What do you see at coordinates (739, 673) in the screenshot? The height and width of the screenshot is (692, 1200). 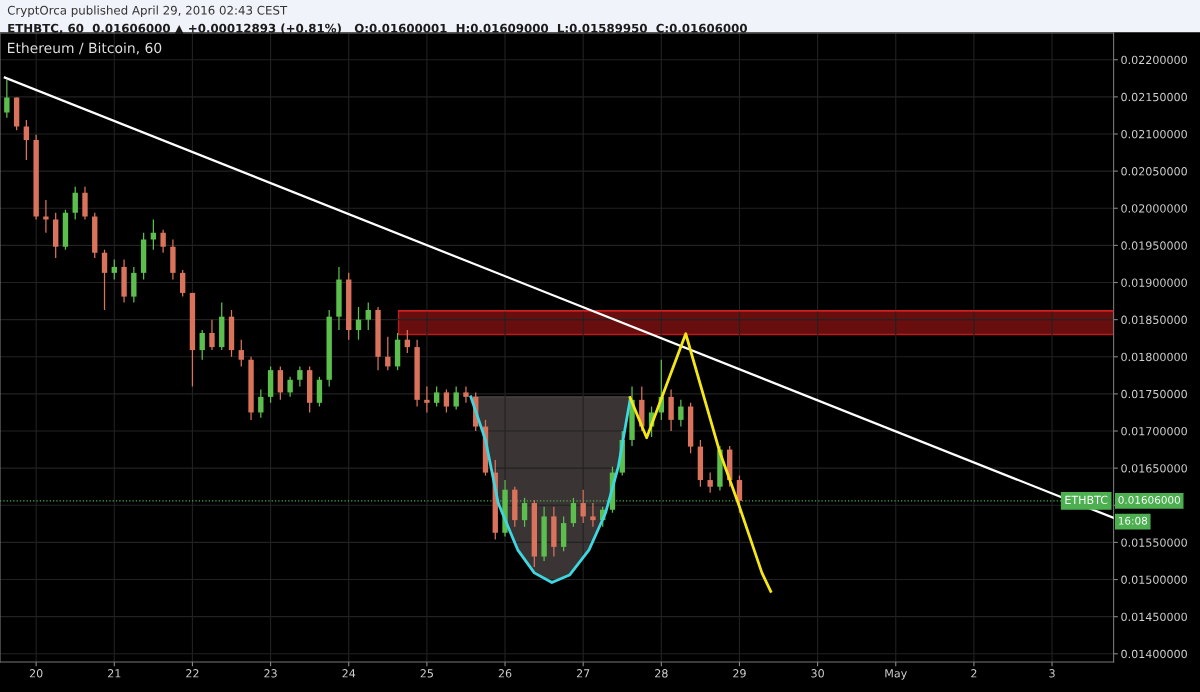 I see `x-tick-label: 29` at bounding box center [739, 673].